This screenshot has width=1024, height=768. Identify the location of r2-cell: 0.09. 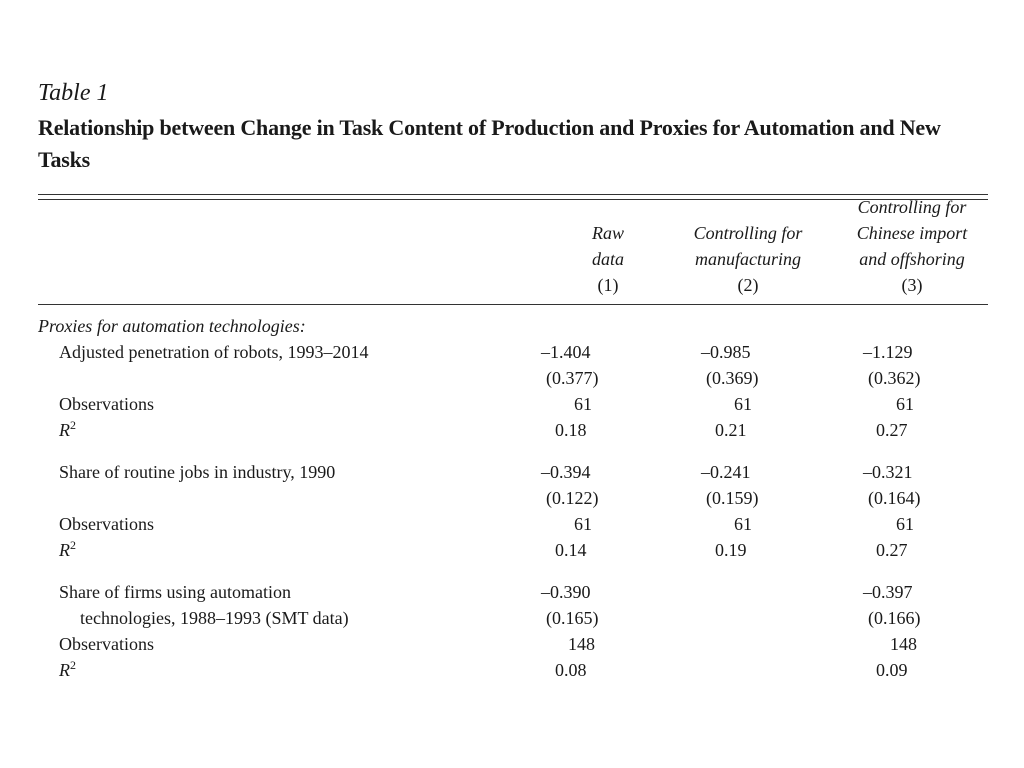
(892, 670).